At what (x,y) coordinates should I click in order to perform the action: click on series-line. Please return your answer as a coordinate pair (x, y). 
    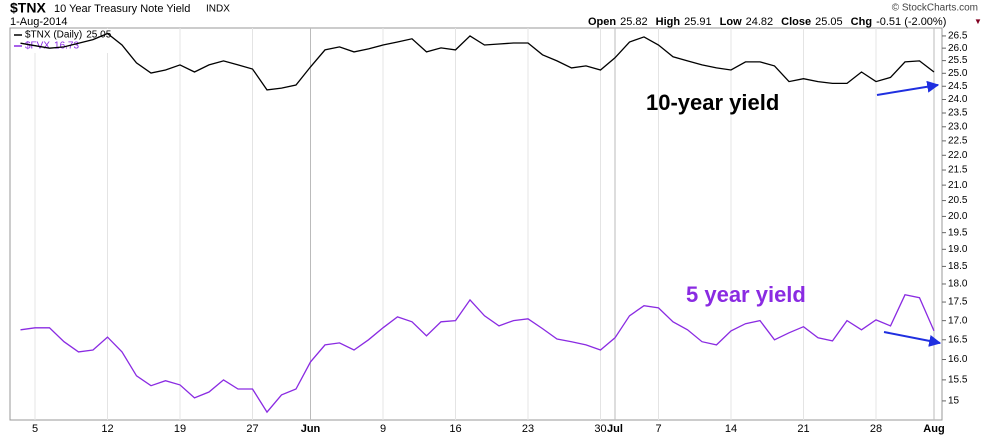
    Looking at the image, I should click on (477, 61).